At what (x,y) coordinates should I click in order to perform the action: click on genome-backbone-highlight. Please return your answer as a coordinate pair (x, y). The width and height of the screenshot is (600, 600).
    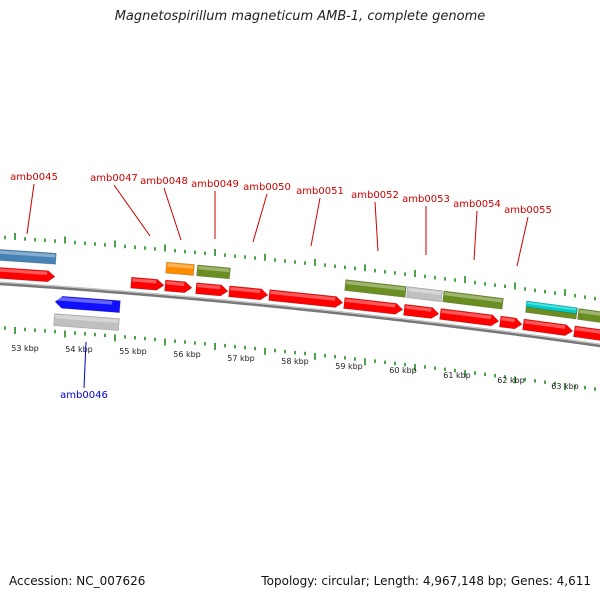
    Looking at the image, I should click on (300, 313).